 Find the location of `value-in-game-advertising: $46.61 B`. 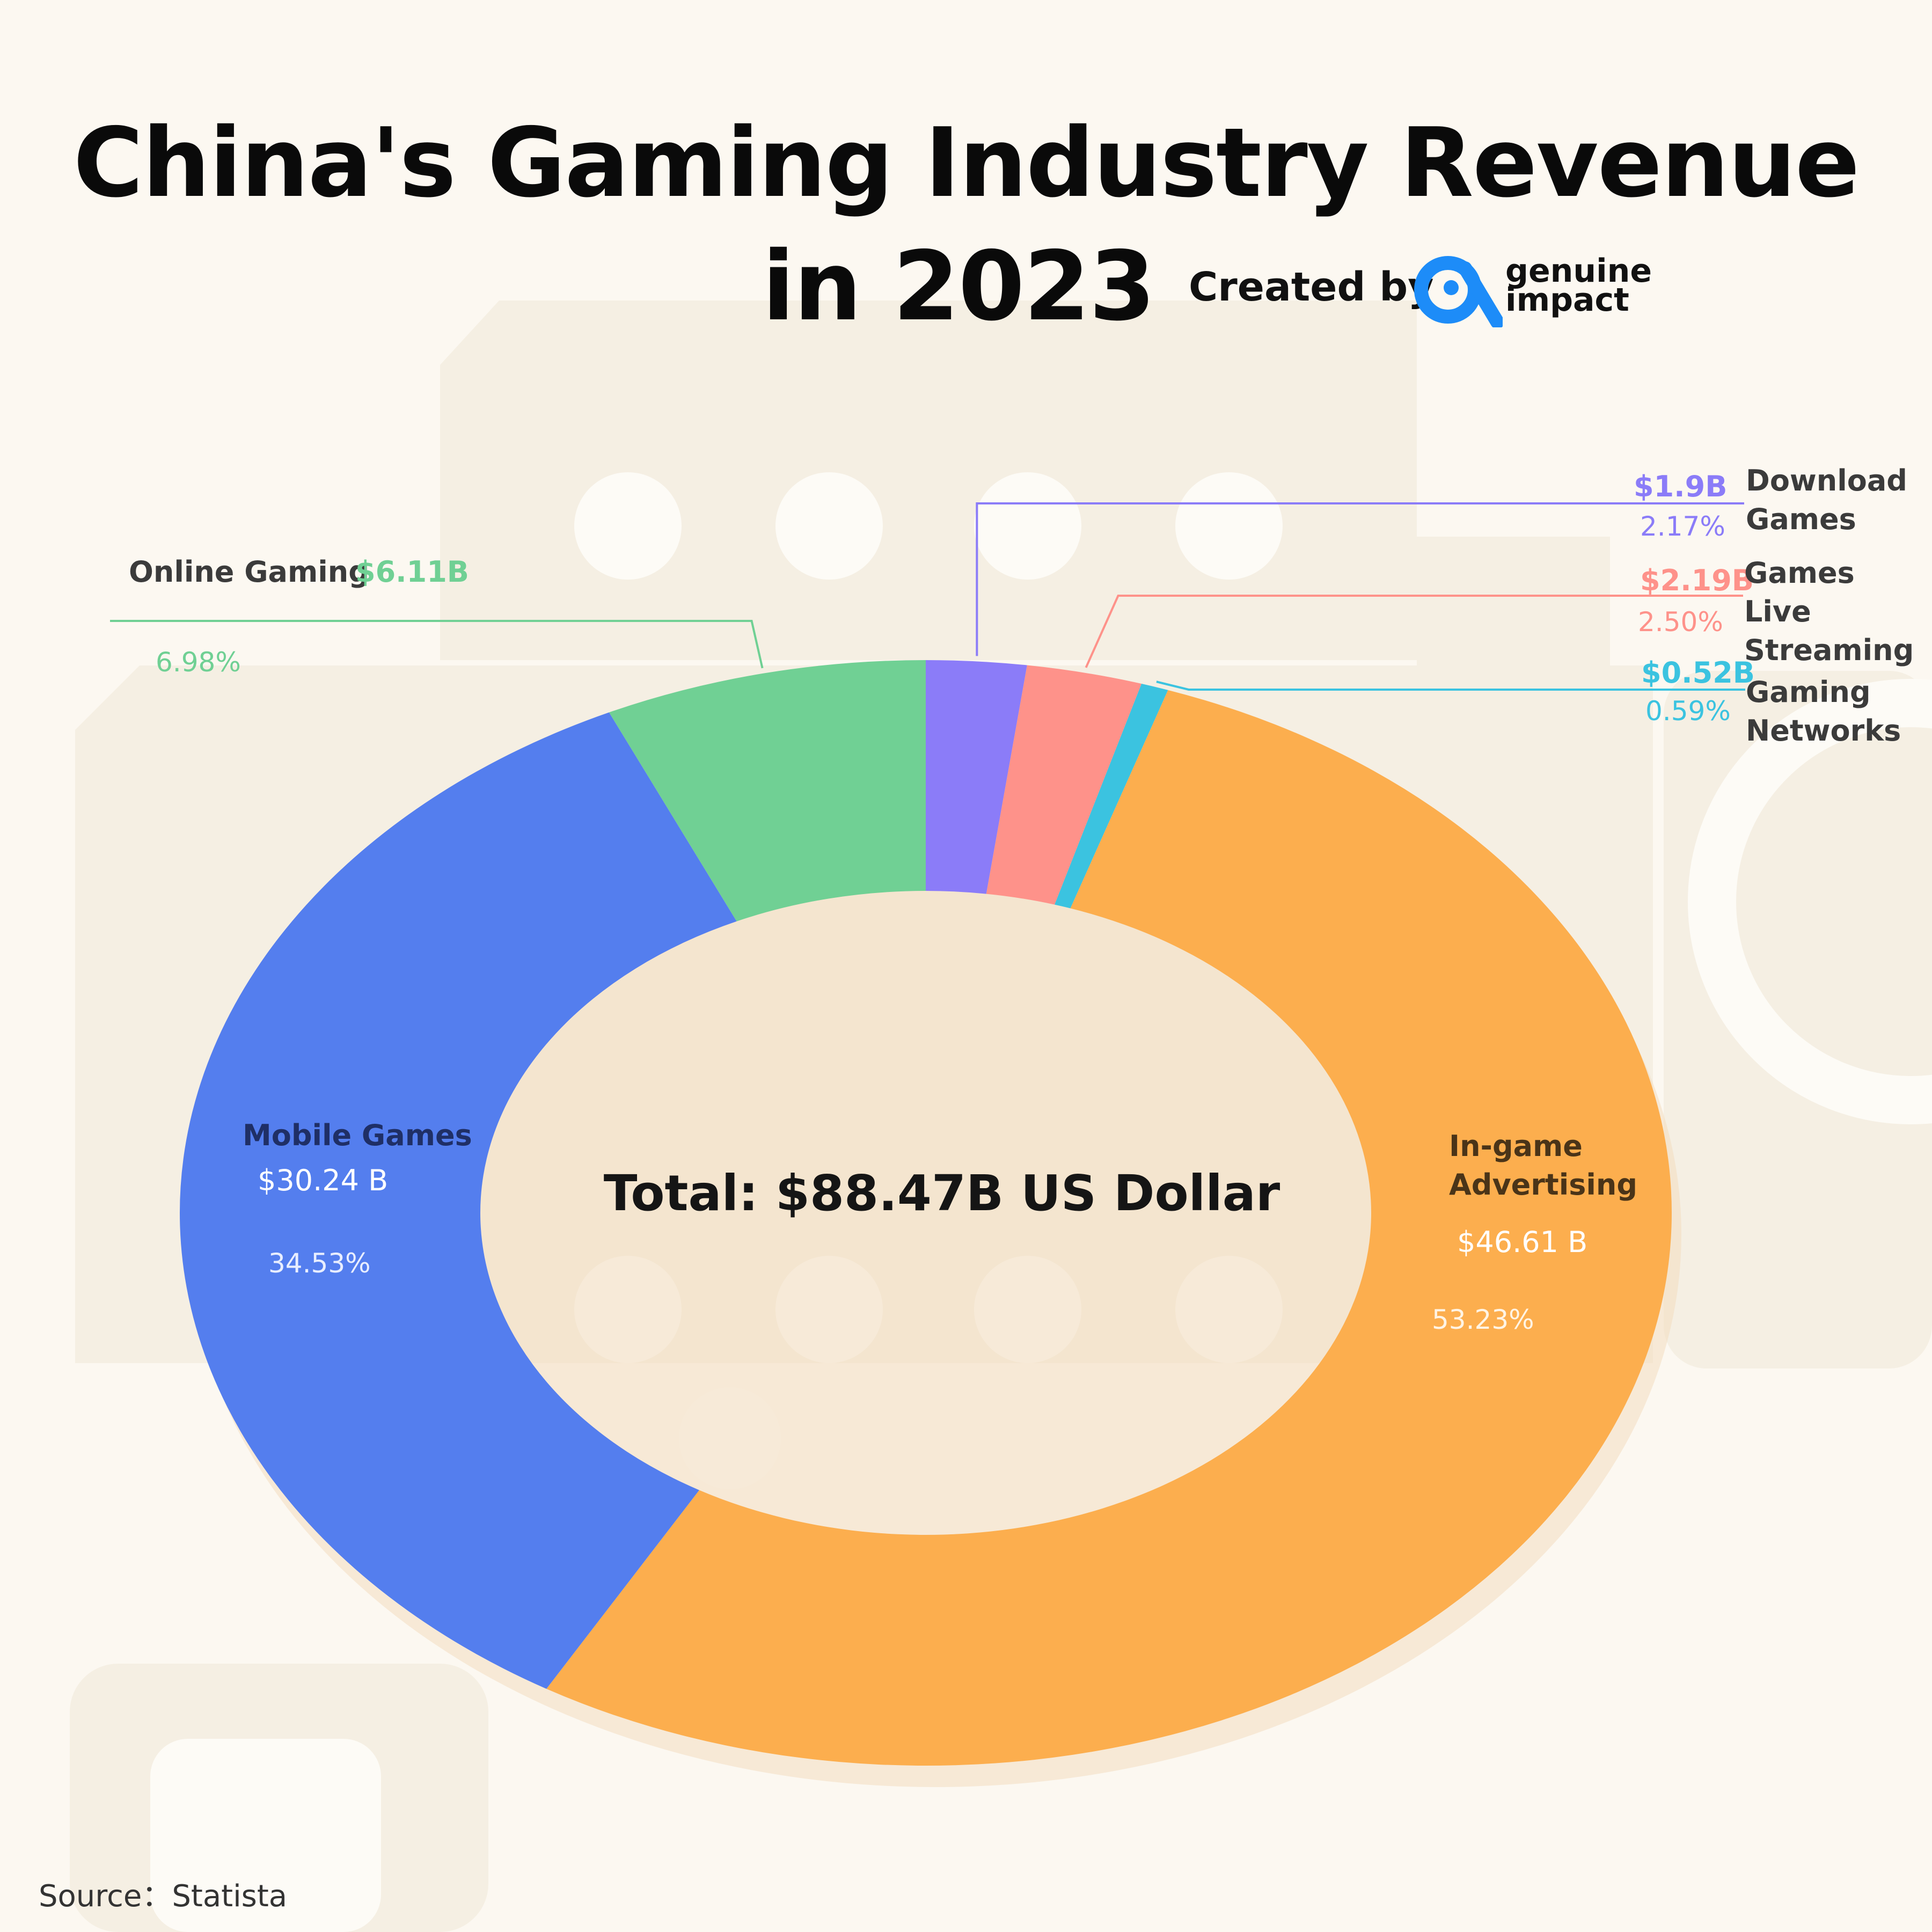

value-in-game-advertising: $46.61 B is located at coordinates (1522, 1242).